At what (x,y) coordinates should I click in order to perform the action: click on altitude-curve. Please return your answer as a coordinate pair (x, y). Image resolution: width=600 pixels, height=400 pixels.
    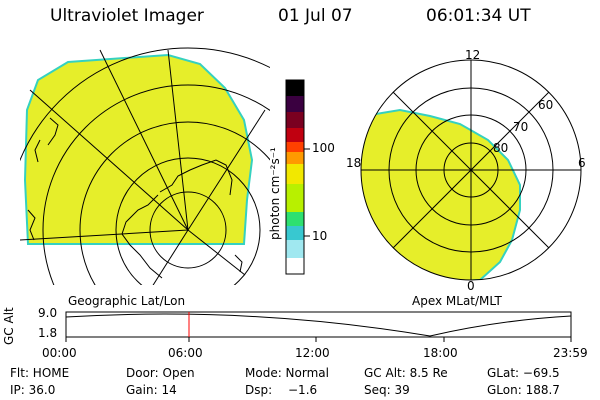
    Looking at the image, I should click on (318, 325).